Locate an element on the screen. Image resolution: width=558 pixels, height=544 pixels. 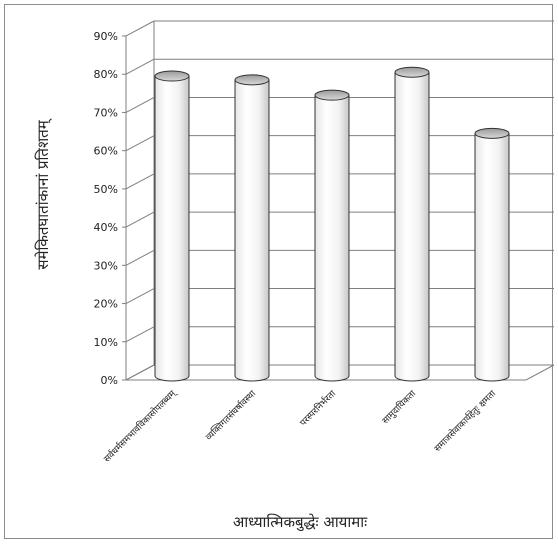
y-tick-label: 90% is located at coordinates (106, 36).